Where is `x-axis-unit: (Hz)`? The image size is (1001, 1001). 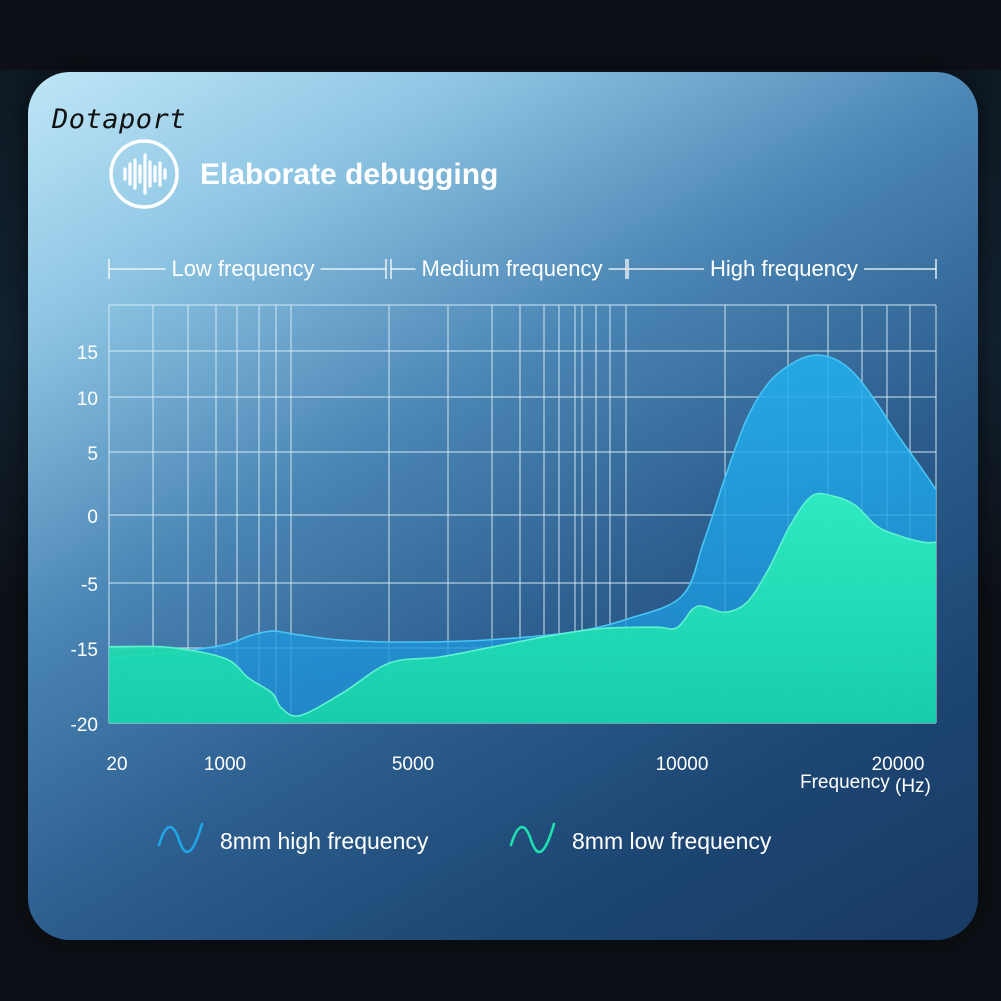
x-axis-unit: (Hz) is located at coordinates (913, 786).